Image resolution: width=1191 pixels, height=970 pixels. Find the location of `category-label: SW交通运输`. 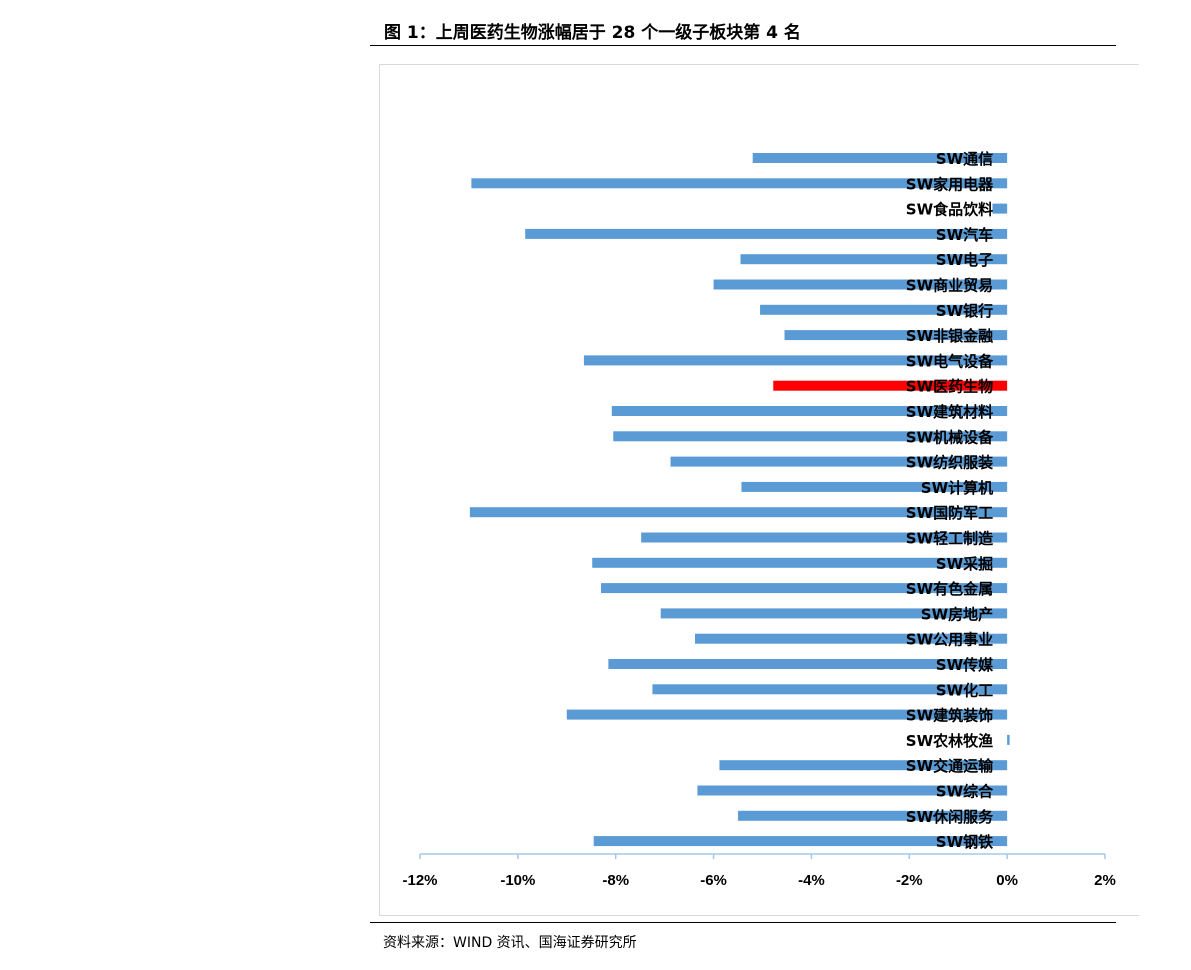

category-label: SW交通运输 is located at coordinates (950, 766).